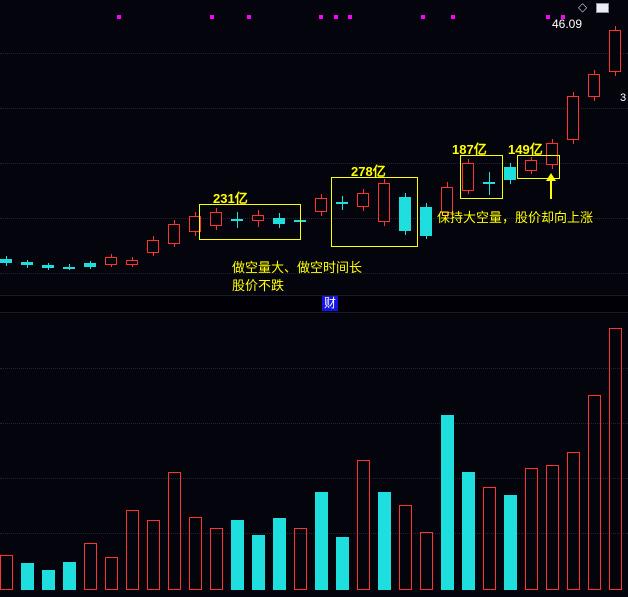  I want to click on annotation-volume-label: 278亿, so click(368, 171).